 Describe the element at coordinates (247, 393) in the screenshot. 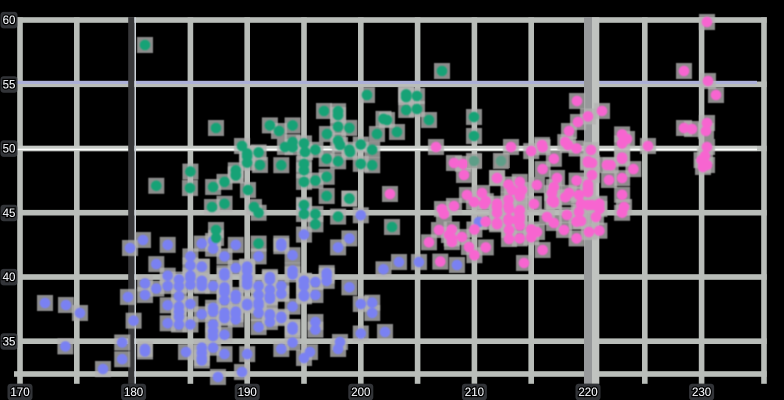

I see `svg-text: 190` at that location.